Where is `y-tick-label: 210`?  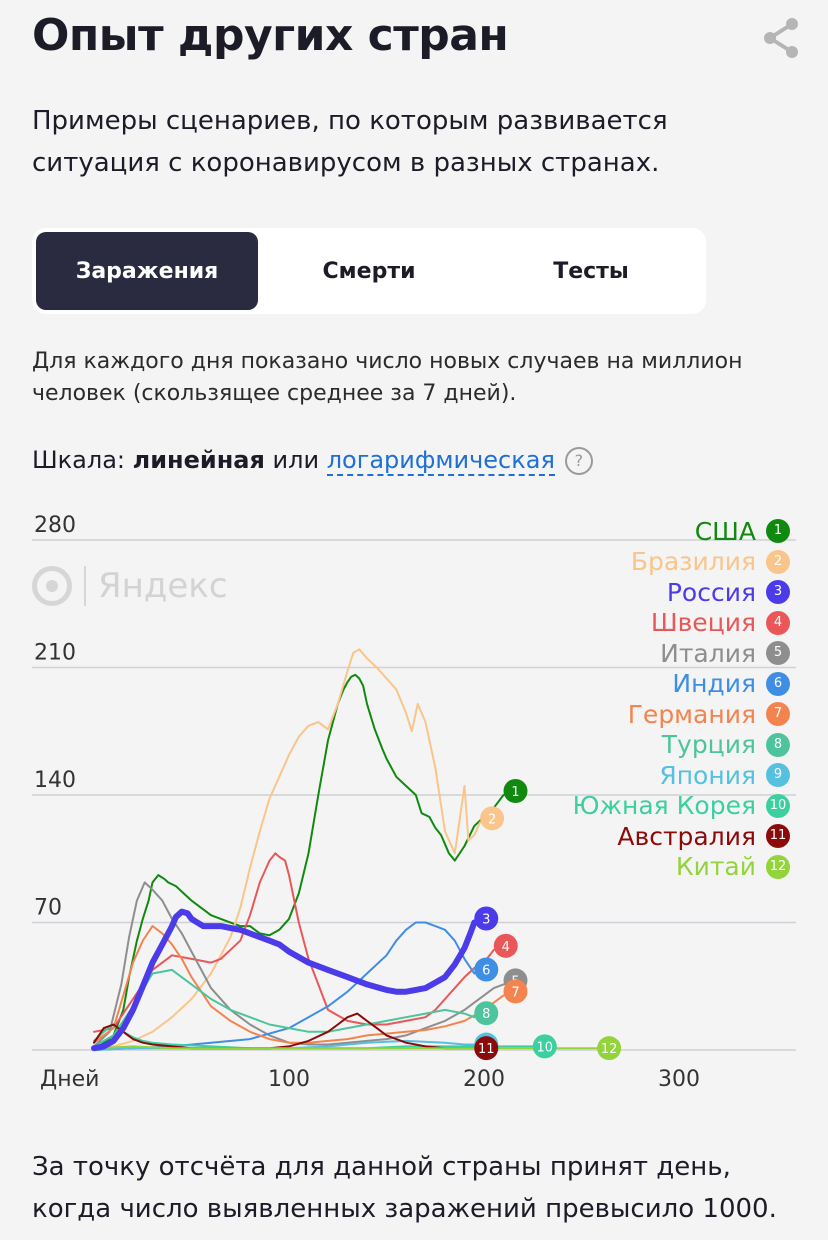
y-tick-label: 210 is located at coordinates (55, 653).